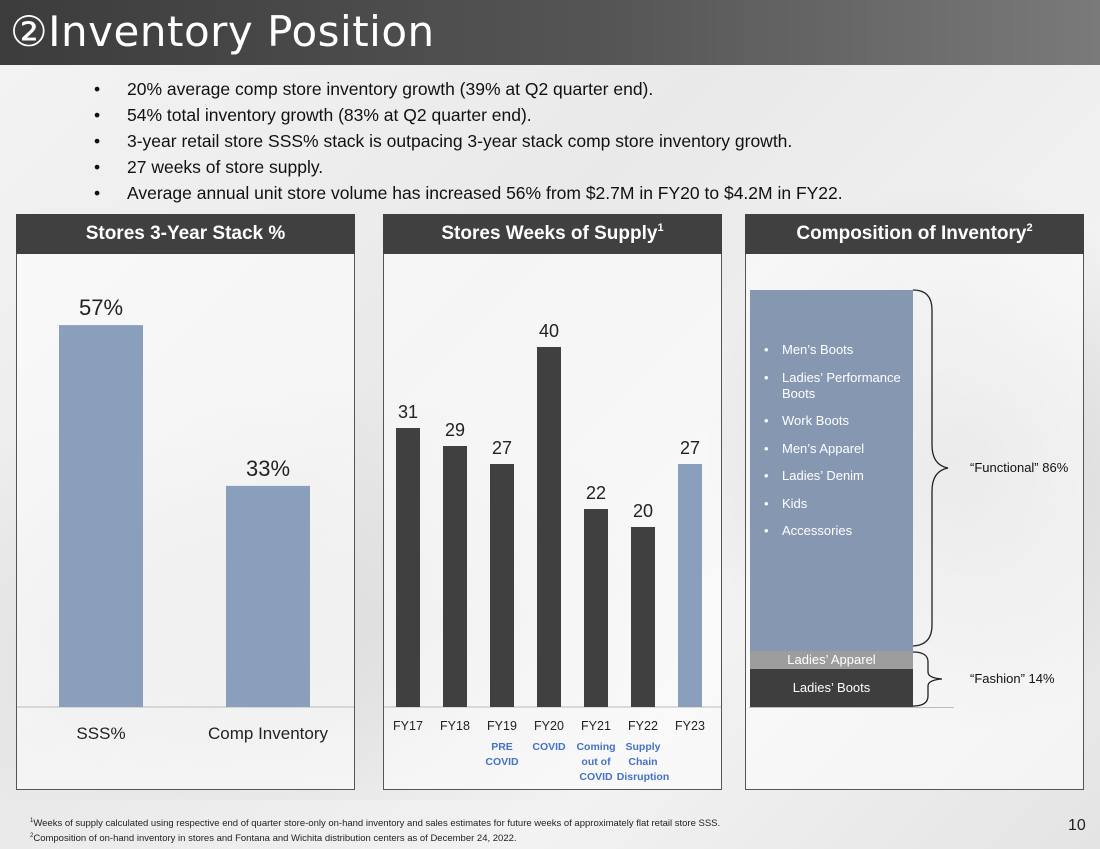  What do you see at coordinates (837, 421) in the screenshot?
I see `inventory-item: Work Boots` at bounding box center [837, 421].